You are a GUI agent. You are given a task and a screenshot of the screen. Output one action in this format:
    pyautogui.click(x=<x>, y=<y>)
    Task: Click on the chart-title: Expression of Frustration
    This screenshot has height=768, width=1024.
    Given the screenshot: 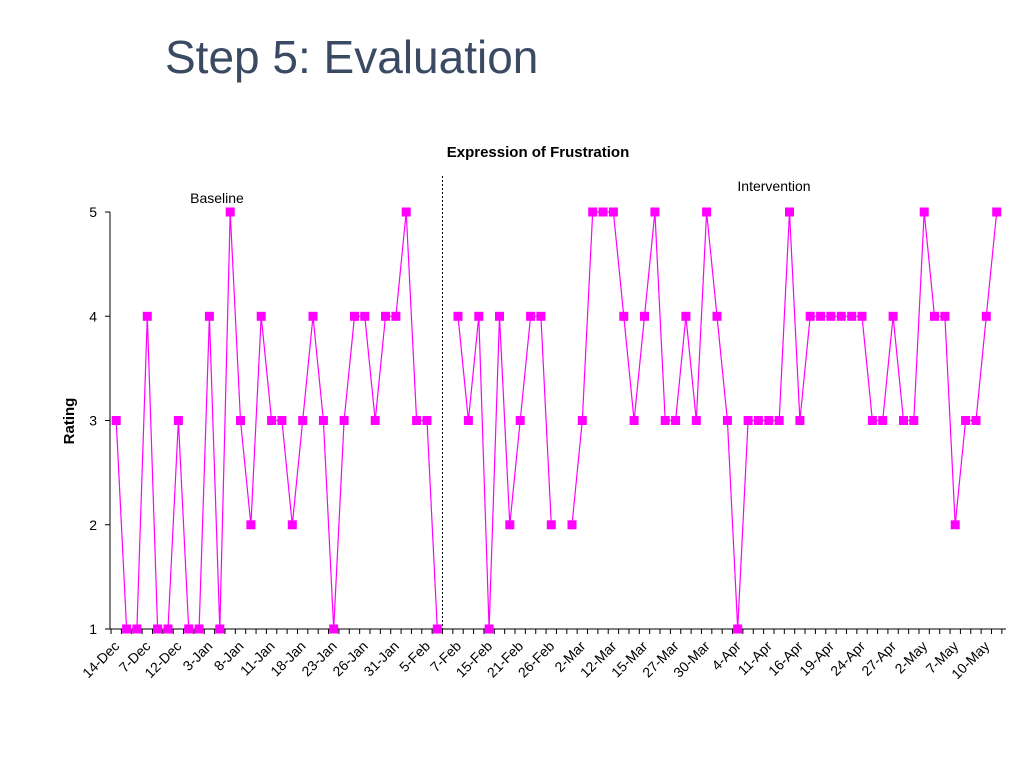 What is the action you would take?
    pyautogui.click(x=538, y=152)
    